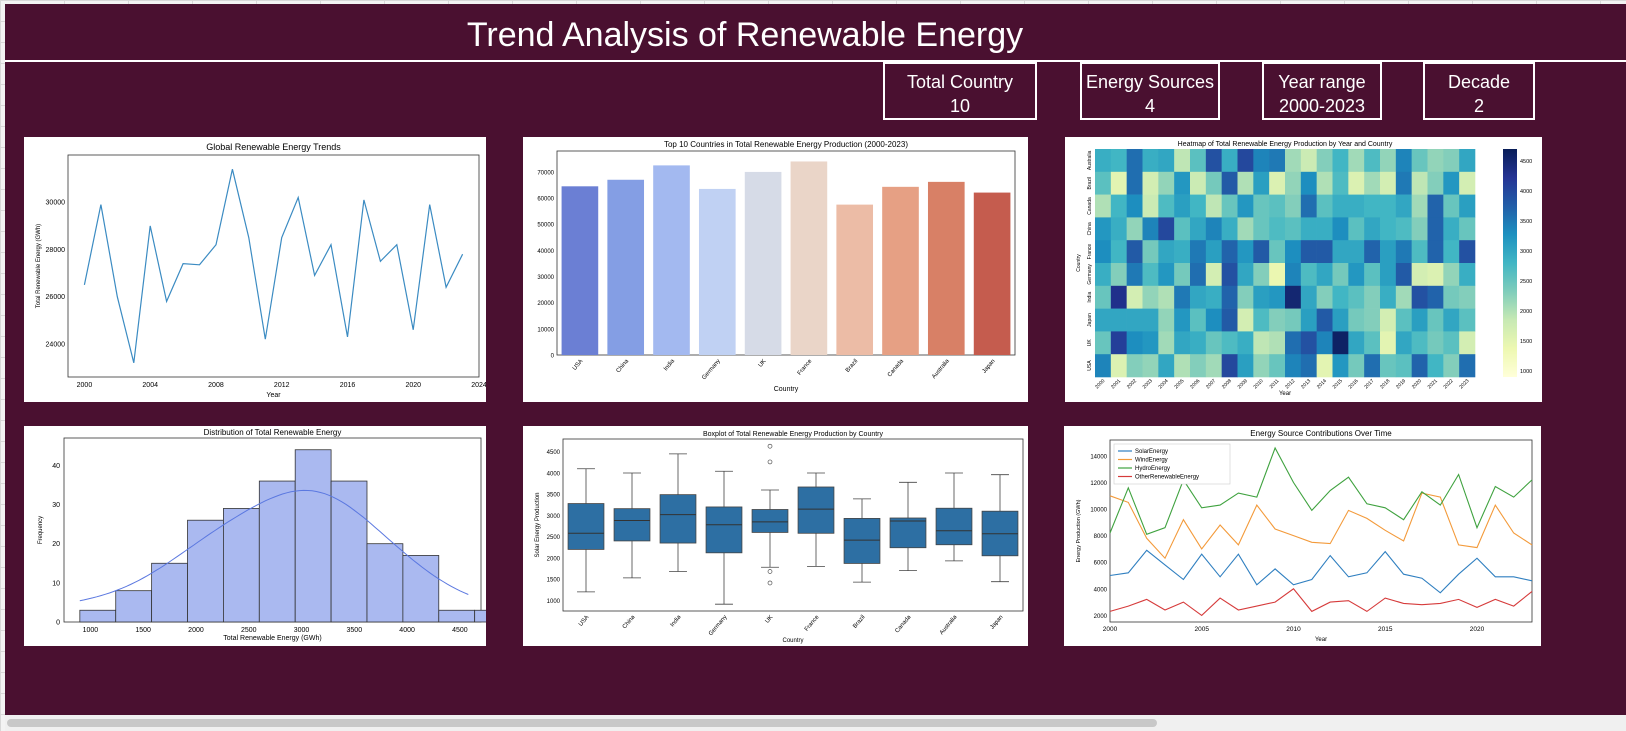  What do you see at coordinates (1150, 82) in the screenshot?
I see `kpi-label: Energy Sources` at bounding box center [1150, 82].